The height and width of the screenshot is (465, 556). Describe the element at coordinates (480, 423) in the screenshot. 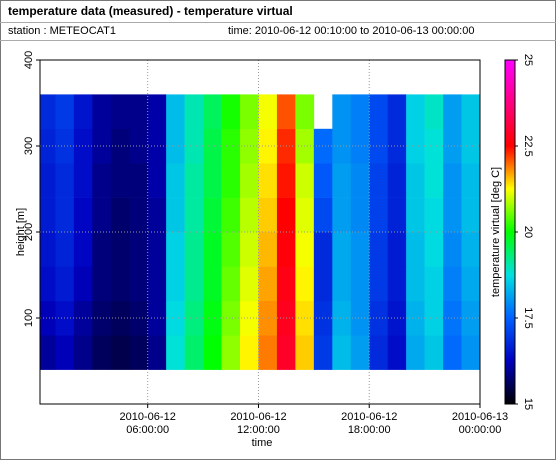

I see `x-tick-label: 2010-06-13 00:00:00` at that location.